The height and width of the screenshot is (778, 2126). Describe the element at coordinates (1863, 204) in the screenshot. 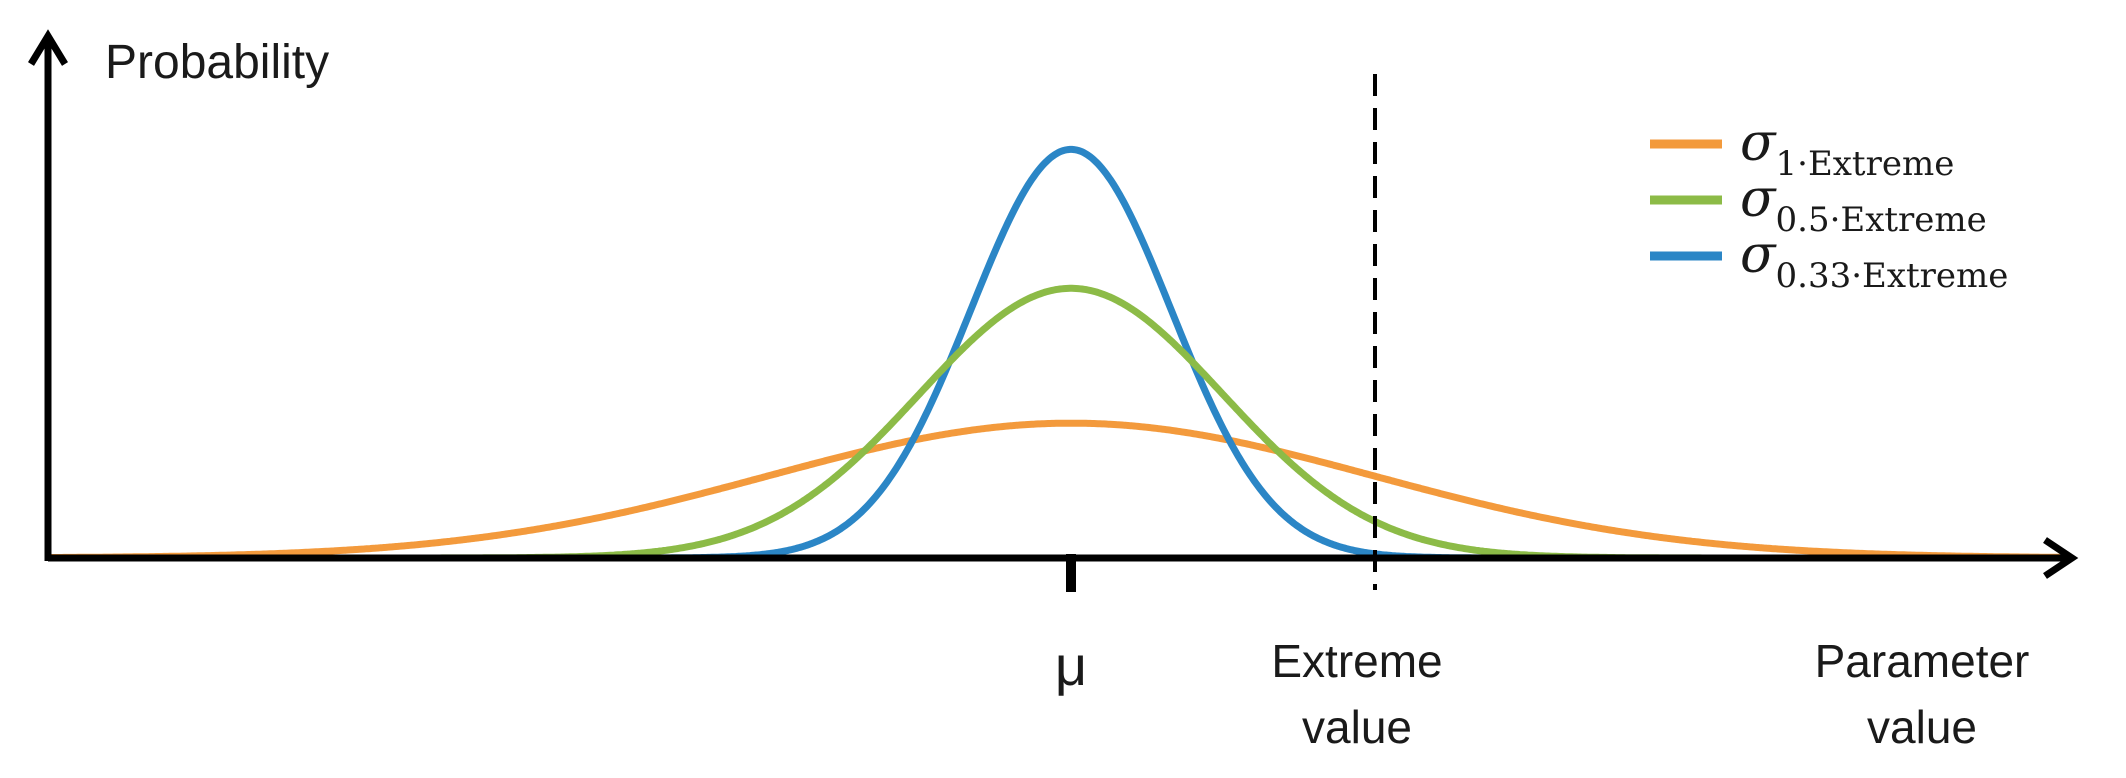

I see `legend-label-sigma-0.5: σ0.5·Extreme` at that location.